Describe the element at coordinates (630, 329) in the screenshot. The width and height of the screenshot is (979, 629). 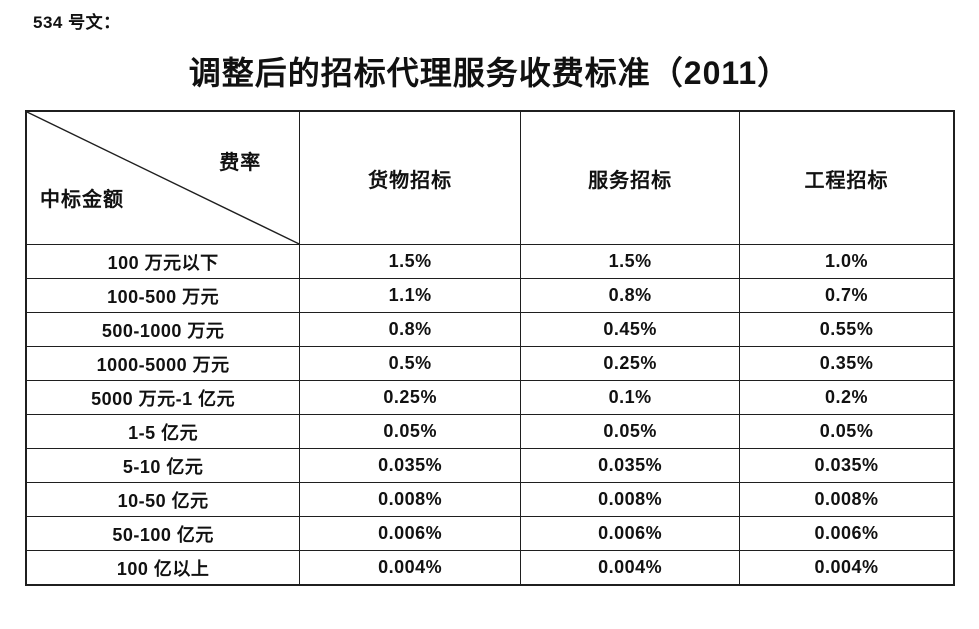
I see `service-rate-cell: 0.45%` at that location.